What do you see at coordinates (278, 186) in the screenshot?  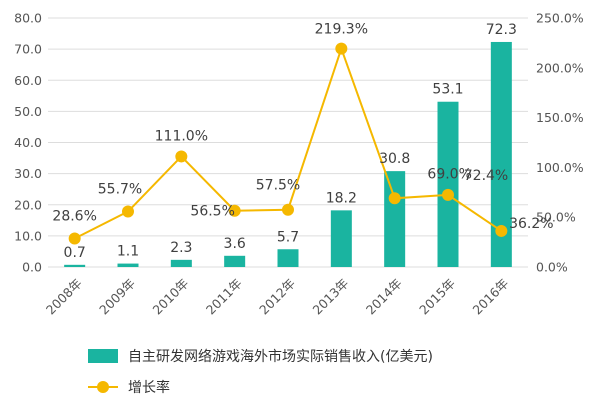 I see `growth-value-label: 57.5%` at bounding box center [278, 186].